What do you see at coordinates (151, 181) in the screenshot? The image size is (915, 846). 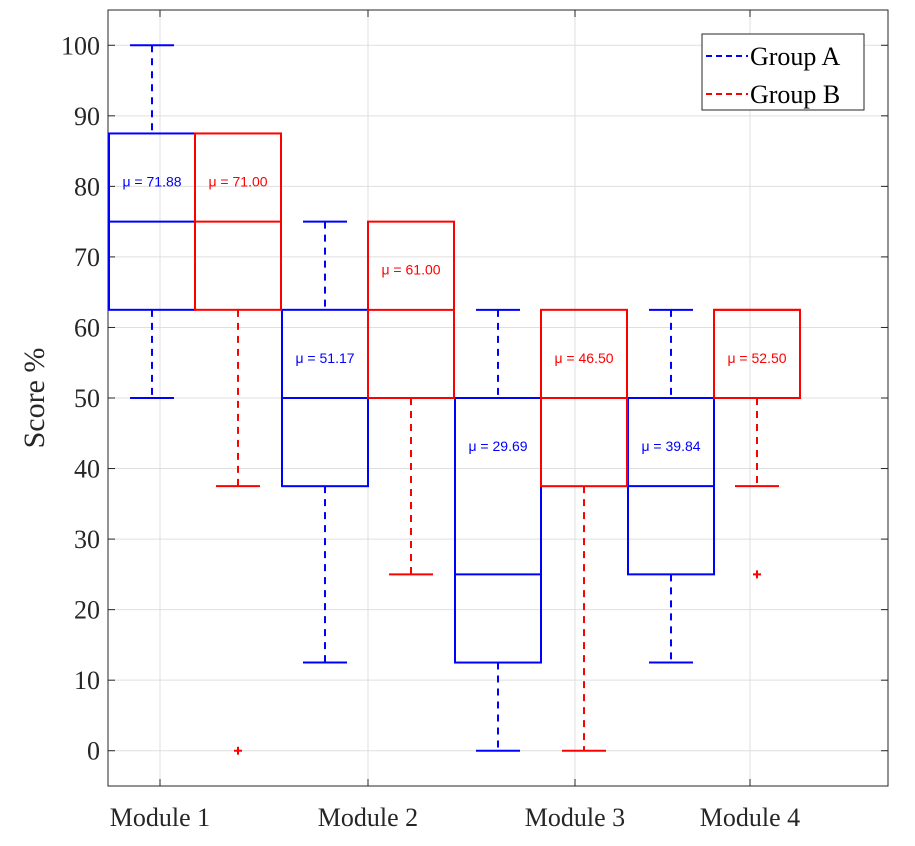 I see `mean-label: μ = 71.88` at bounding box center [151, 181].